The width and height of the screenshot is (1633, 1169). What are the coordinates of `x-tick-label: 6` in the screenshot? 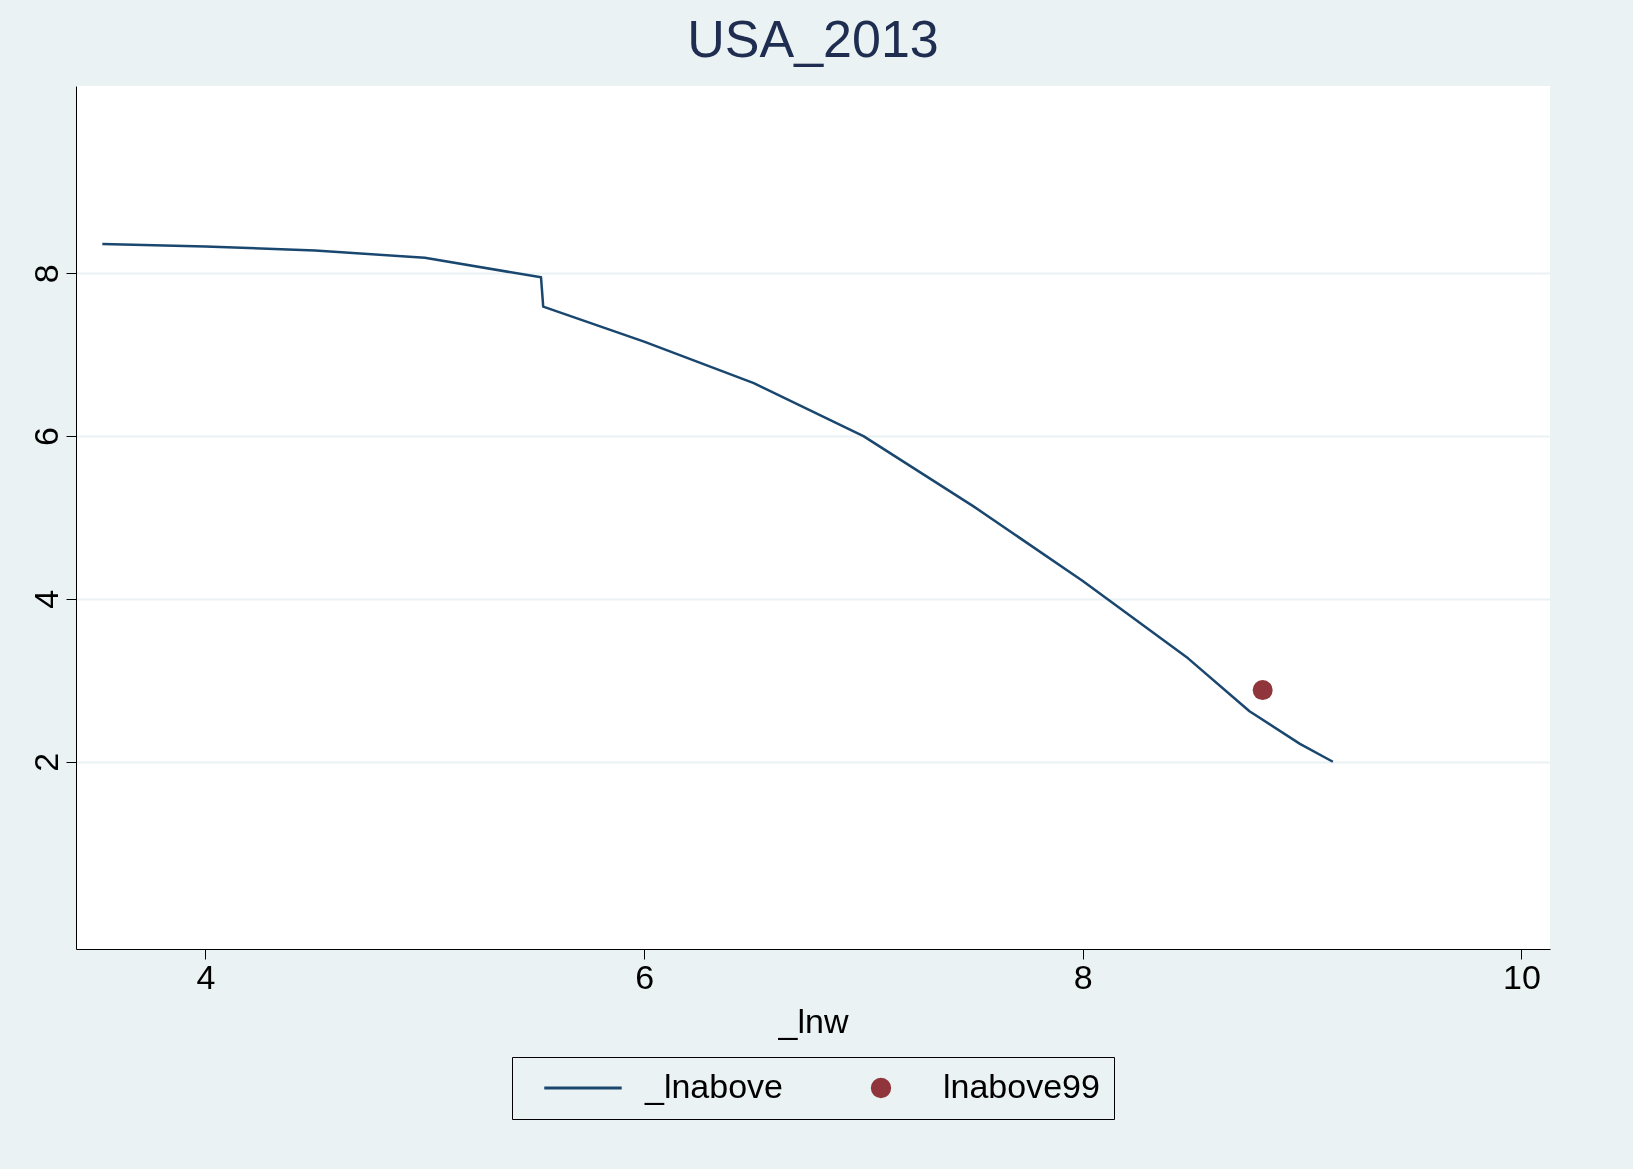 It's located at (645, 976).